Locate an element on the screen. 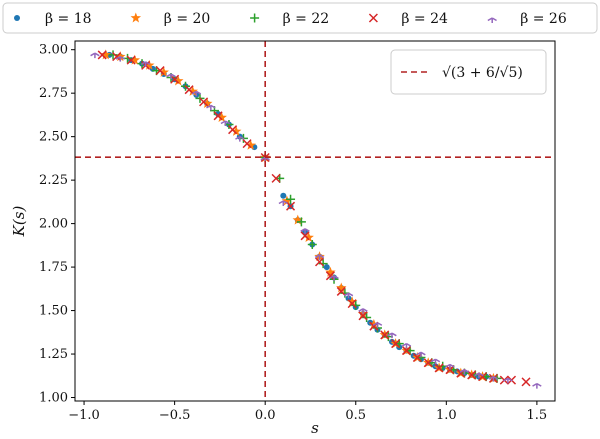 The image size is (600, 439). reference-legend: √(3 + 6/√5) is located at coordinates (468, 72).